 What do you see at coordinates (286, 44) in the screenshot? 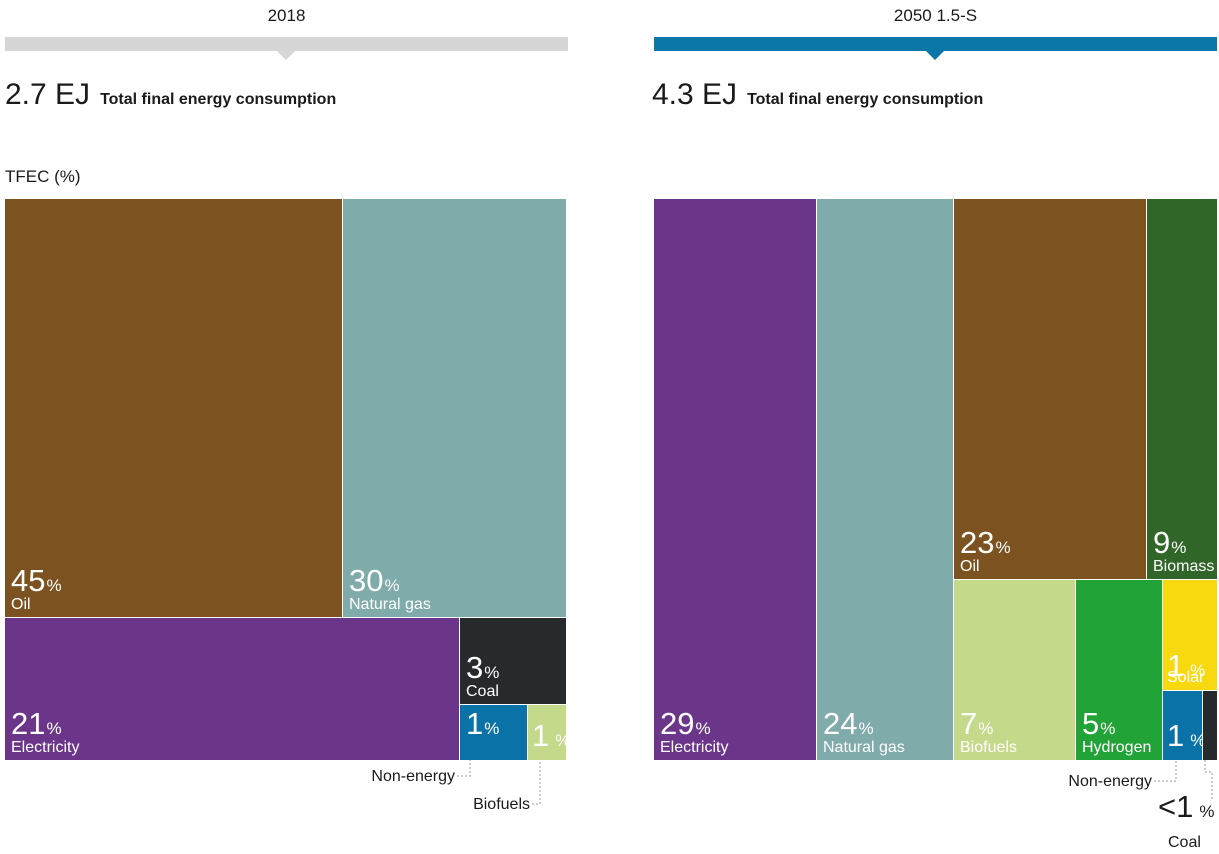
I see `panel-2018-header-bar` at bounding box center [286, 44].